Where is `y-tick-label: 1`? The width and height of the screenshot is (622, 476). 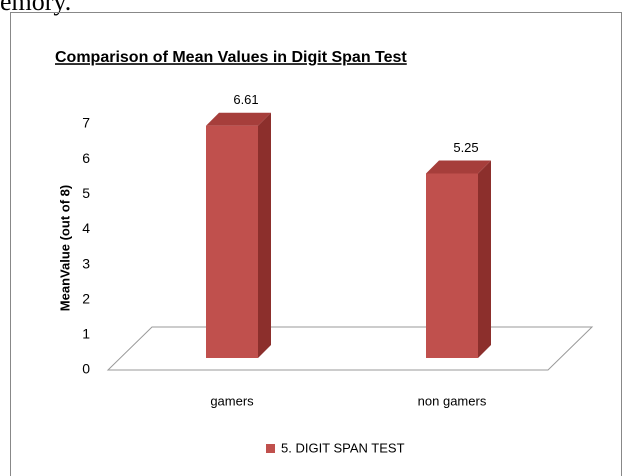 y-tick-label: 1 is located at coordinates (86, 334).